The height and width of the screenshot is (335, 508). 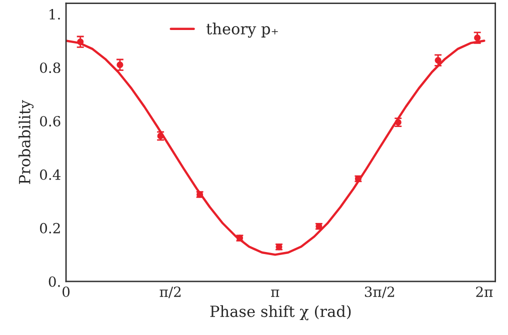 What do you see at coordinates (50, 174) in the screenshot?
I see `y-tick-label: 0.4` at bounding box center [50, 174].